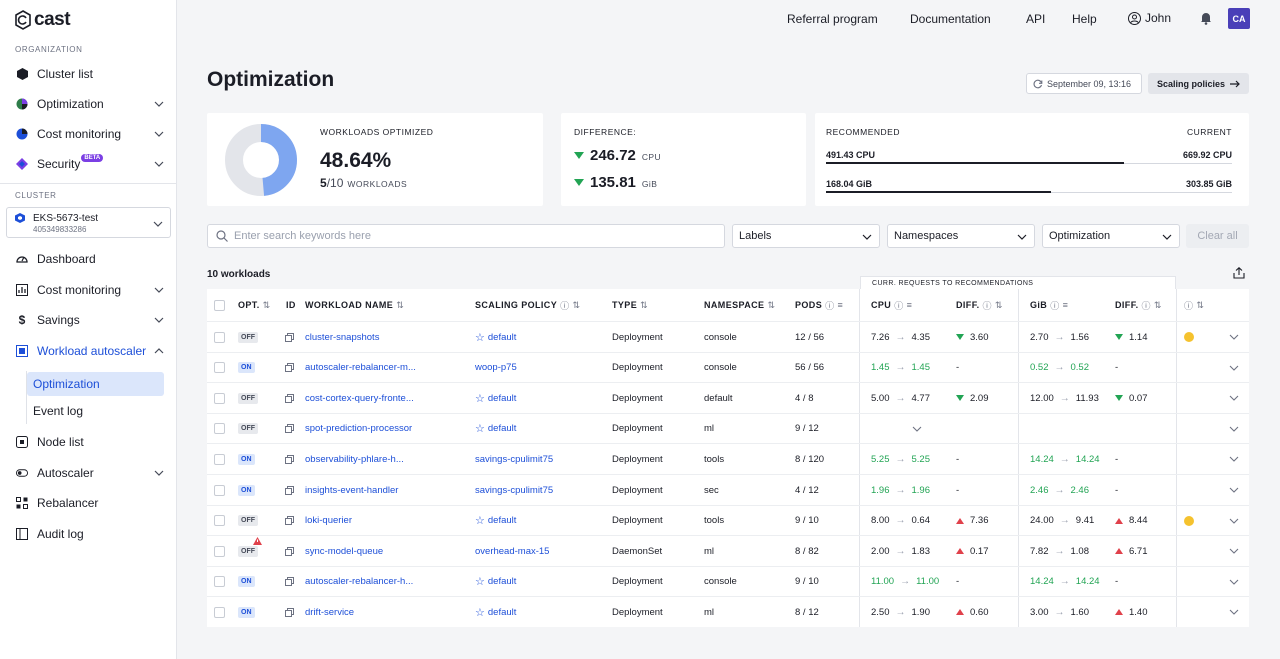 The image size is (1280, 659). What do you see at coordinates (979, 305) in the screenshot?
I see `header-cpu-diff: DIFF. ⓘ ⇅` at bounding box center [979, 305].